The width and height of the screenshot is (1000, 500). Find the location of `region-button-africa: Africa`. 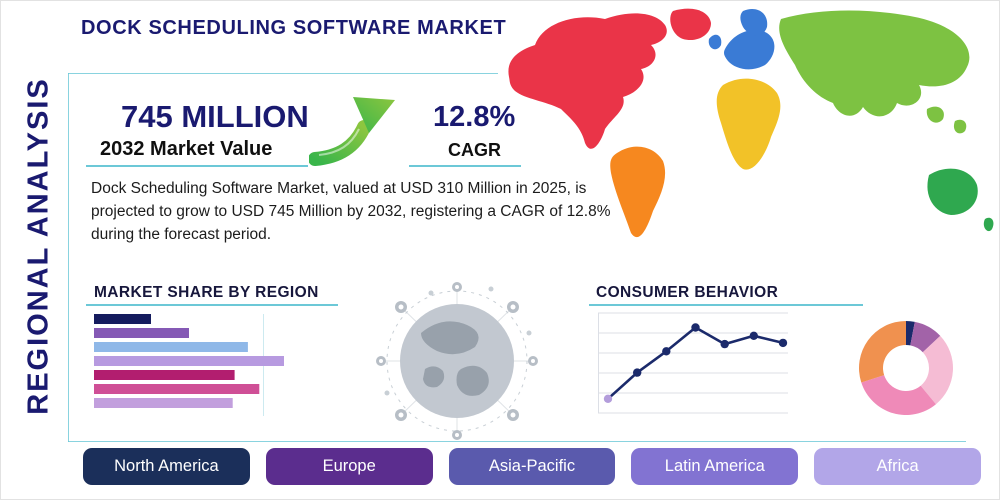

region-button-africa: Africa is located at coordinates (897, 466).